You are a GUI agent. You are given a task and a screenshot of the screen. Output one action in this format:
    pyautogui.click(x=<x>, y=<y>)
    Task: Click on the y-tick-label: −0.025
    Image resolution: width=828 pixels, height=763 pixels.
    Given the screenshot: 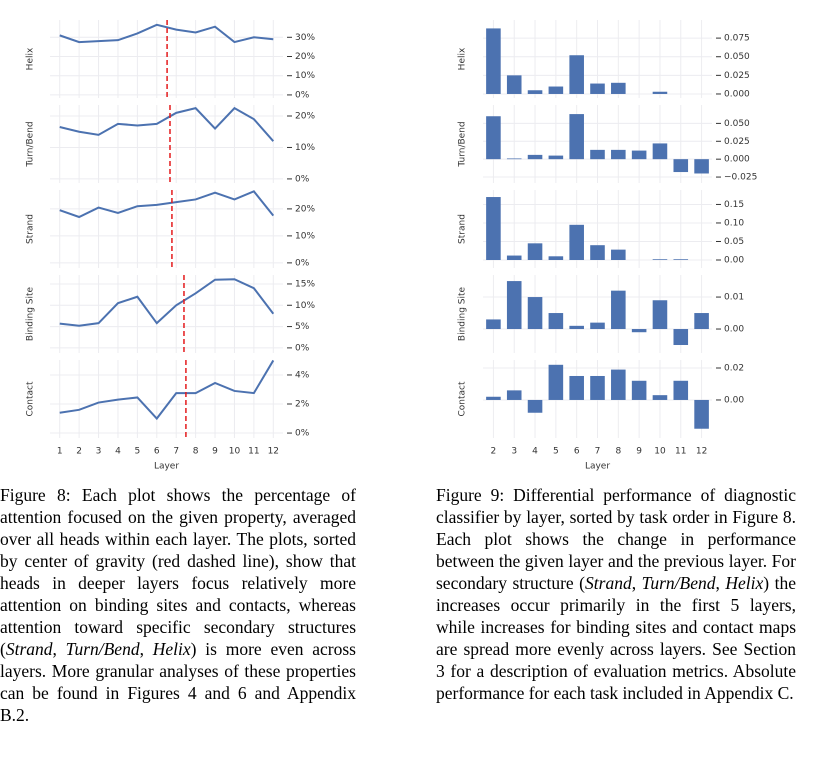 What is the action you would take?
    pyautogui.click(x=740, y=178)
    